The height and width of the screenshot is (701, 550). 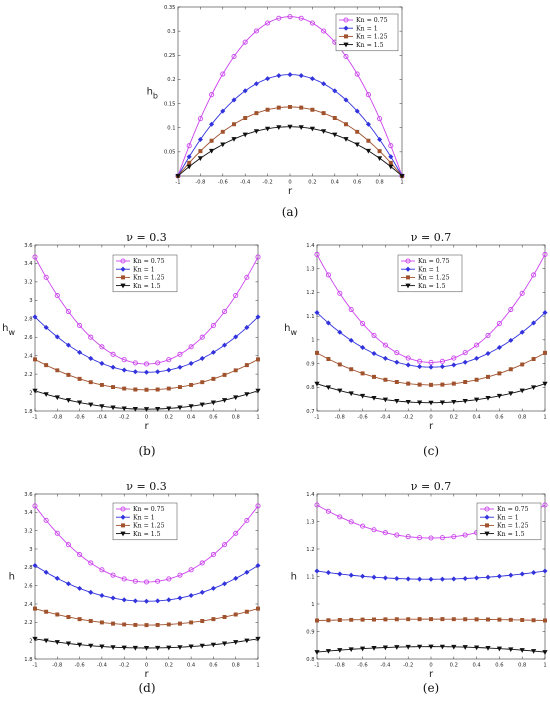 I want to click on x-tick-label: -1, so click(x=316, y=418).